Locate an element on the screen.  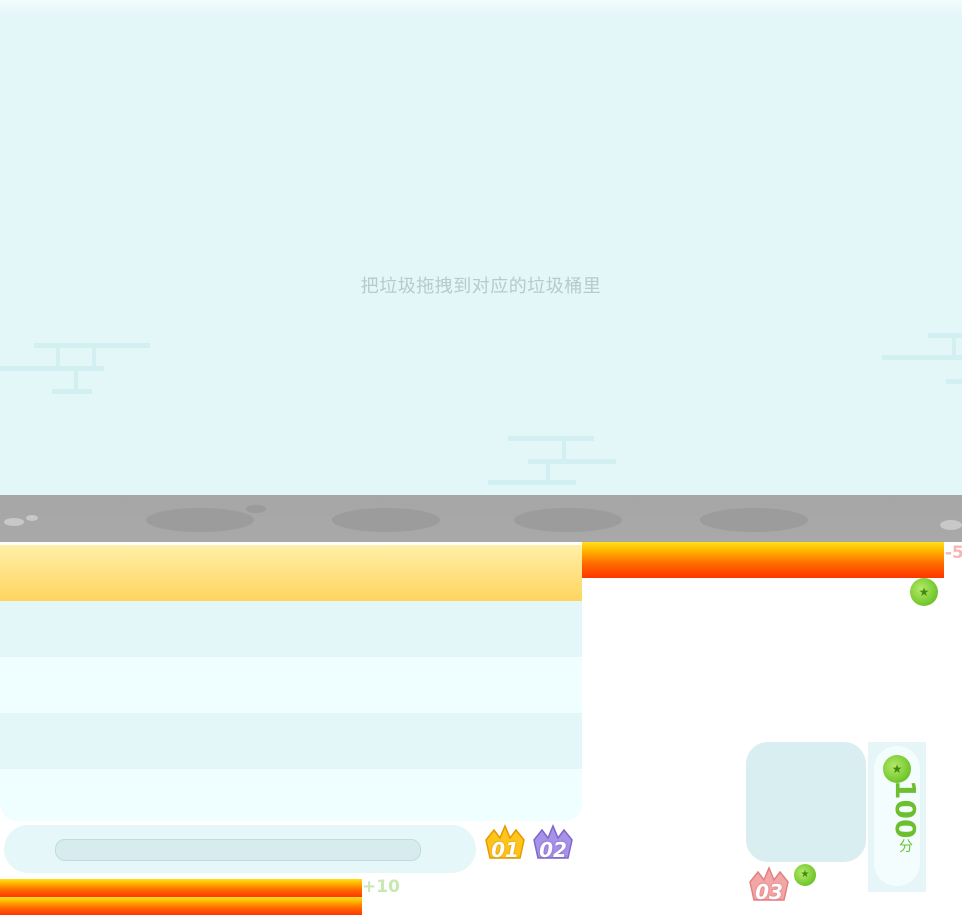
crown-gold-icon: 01 is located at coordinates (505, 845).